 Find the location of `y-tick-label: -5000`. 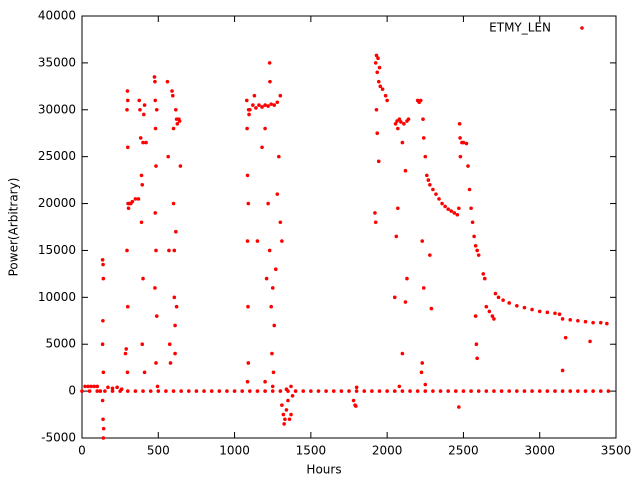

y-tick-label: -5000 is located at coordinates (58, 438).